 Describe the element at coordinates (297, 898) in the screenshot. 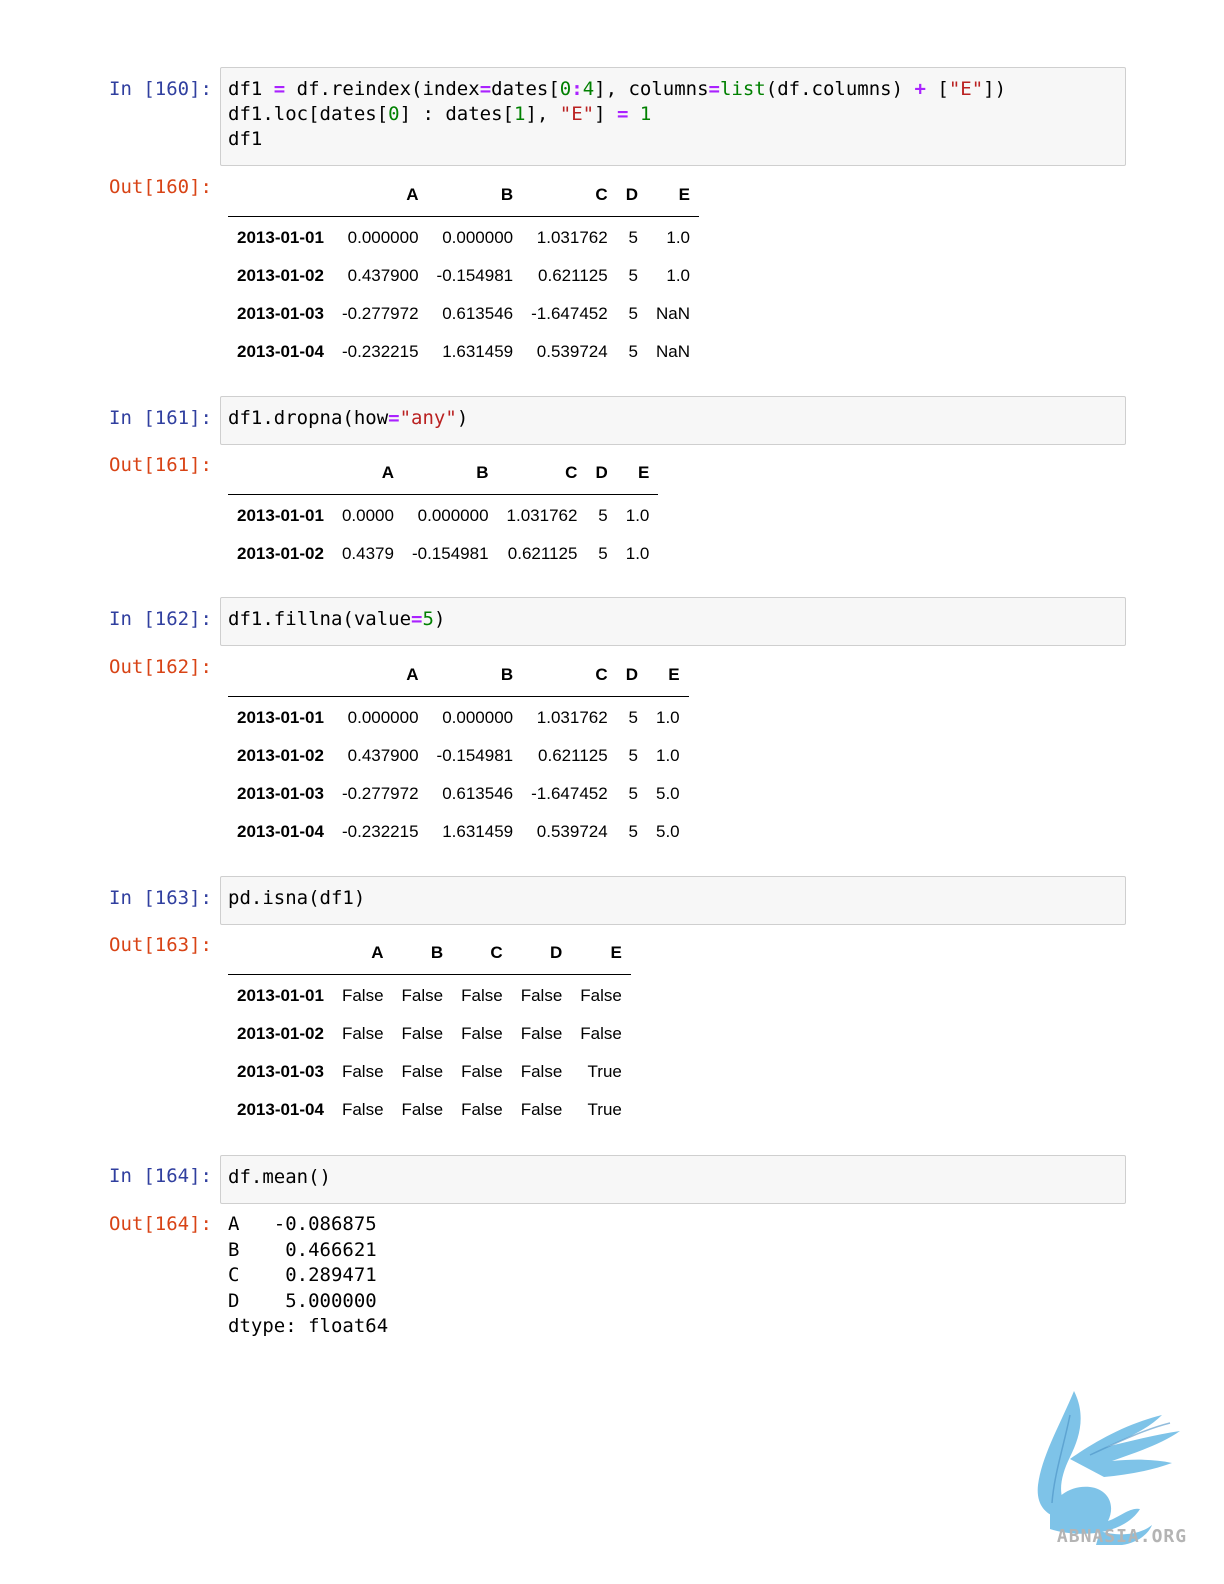

I see `code-token: pd.isna(df1)` at that location.